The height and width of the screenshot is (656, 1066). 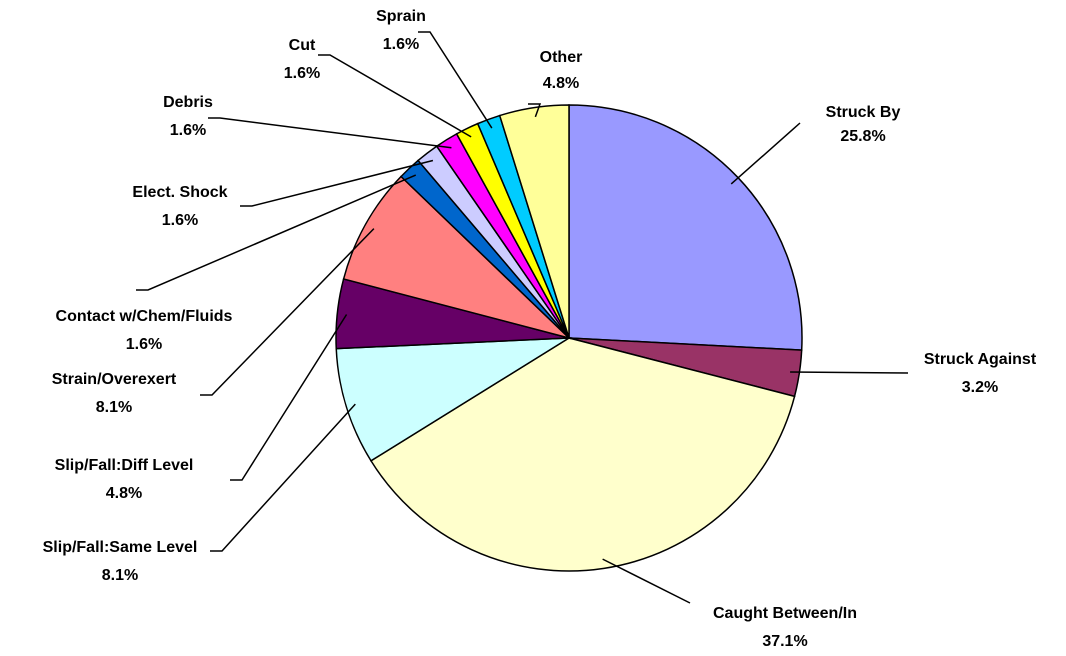 I want to click on slice-label: Slip/Fall:Diff Level, so click(x=124, y=465).